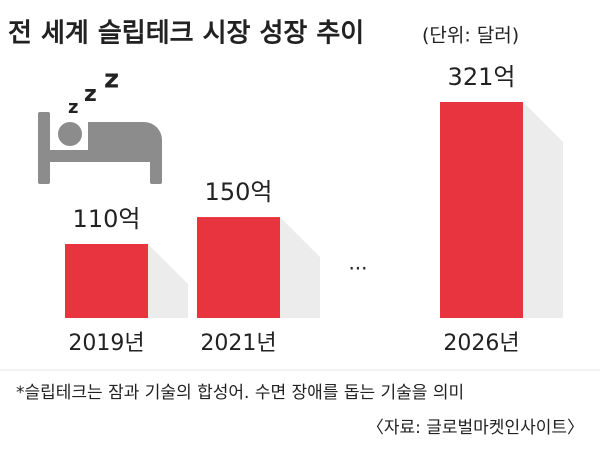 The width and height of the screenshot is (600, 456). What do you see at coordinates (470, 36) in the screenshot?
I see `chart-subtitle: (단위: 달러)` at bounding box center [470, 36].